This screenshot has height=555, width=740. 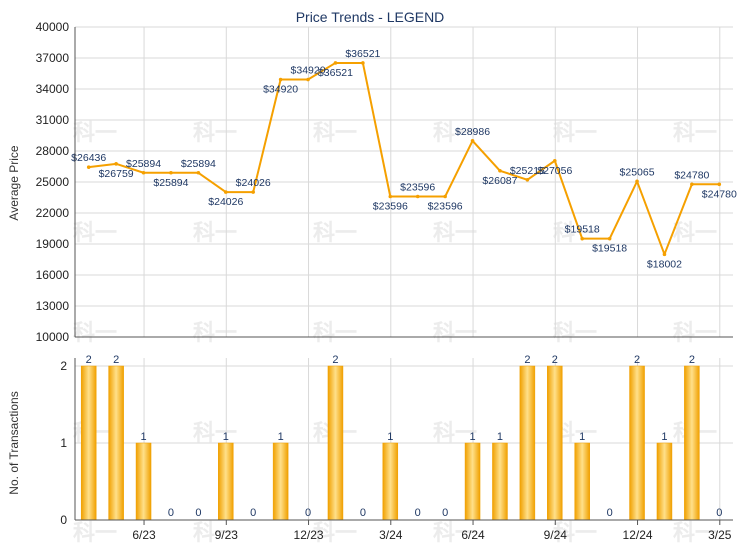 I want to click on price-y-tick-label: 13000, so click(x=53, y=306).